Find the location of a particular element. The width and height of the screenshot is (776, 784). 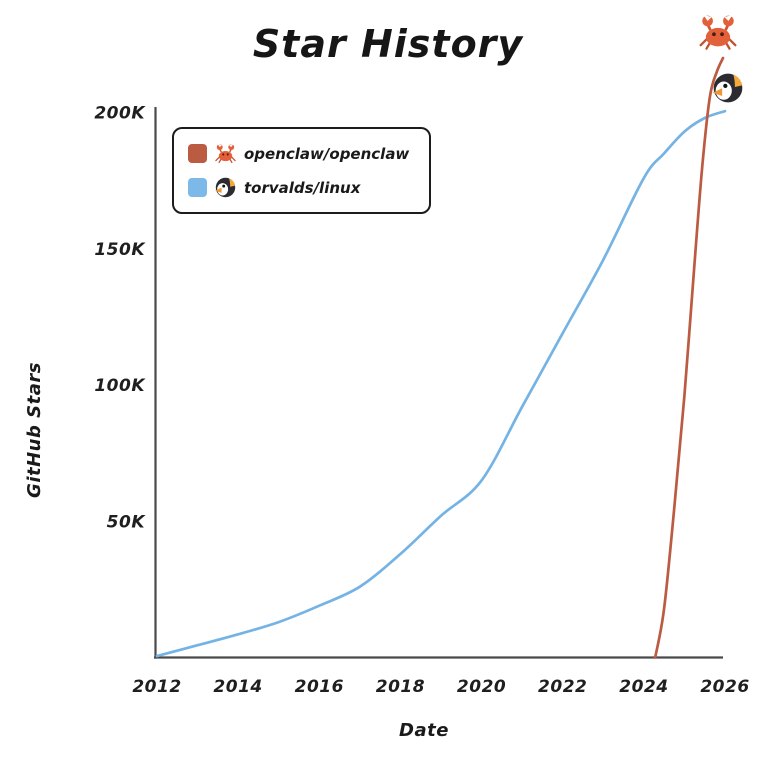

linux-color-swatch is located at coordinates (197, 187).